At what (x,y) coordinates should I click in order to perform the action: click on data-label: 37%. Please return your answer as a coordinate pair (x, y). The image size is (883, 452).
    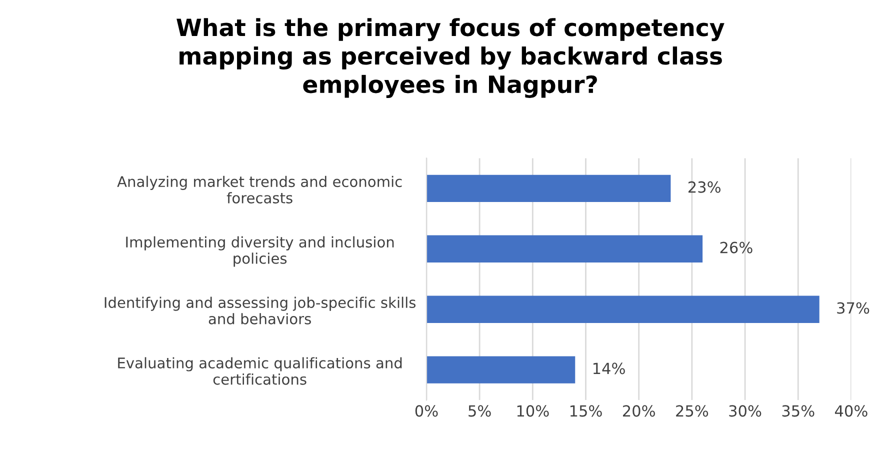
    Looking at the image, I should click on (853, 308).